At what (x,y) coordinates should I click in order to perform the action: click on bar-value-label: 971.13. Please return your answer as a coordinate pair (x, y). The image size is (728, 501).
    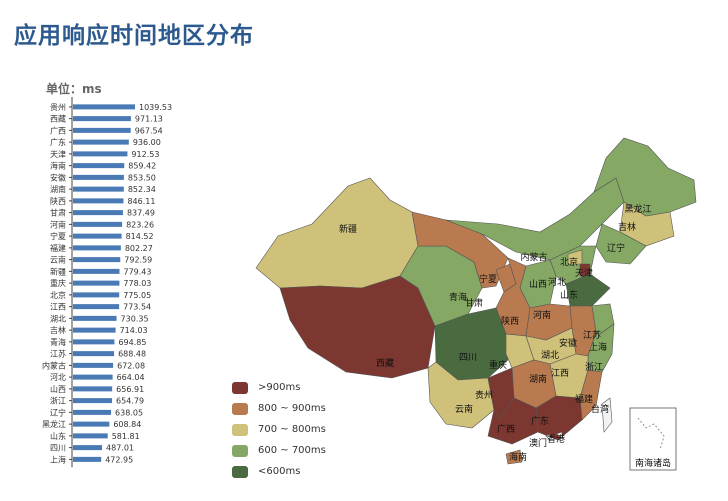
    Looking at the image, I should click on (149, 119).